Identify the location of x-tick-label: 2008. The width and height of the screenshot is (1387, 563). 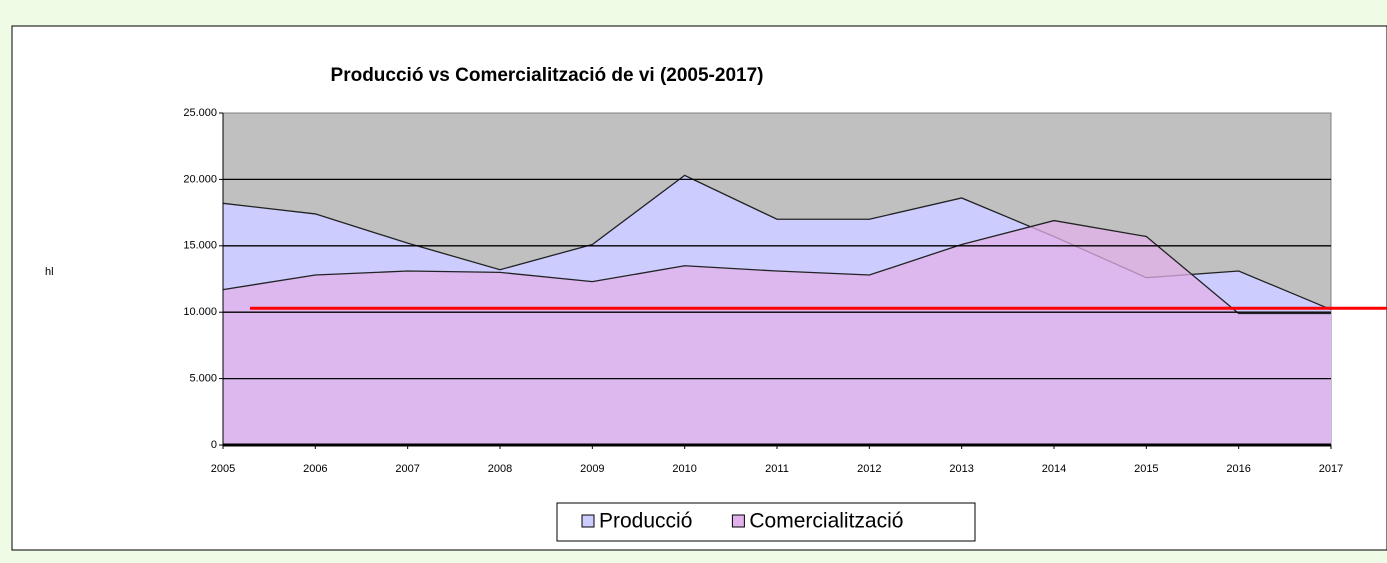
(500, 469).